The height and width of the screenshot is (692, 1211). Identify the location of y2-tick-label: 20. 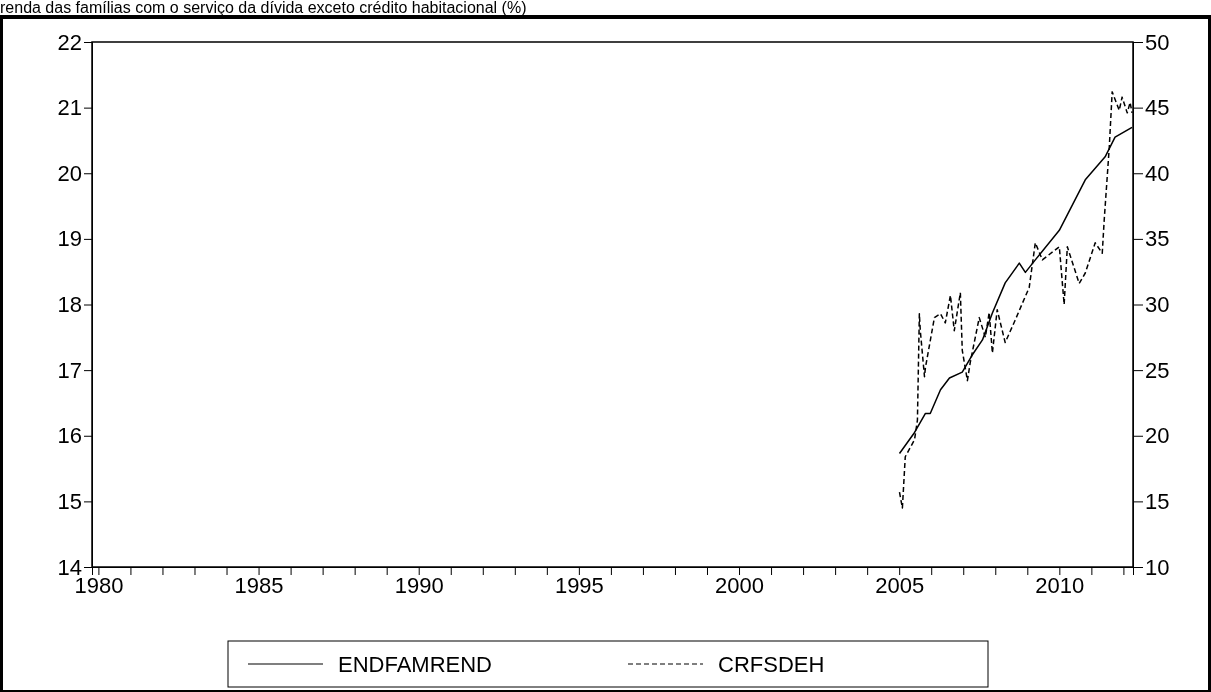
(1157, 436).